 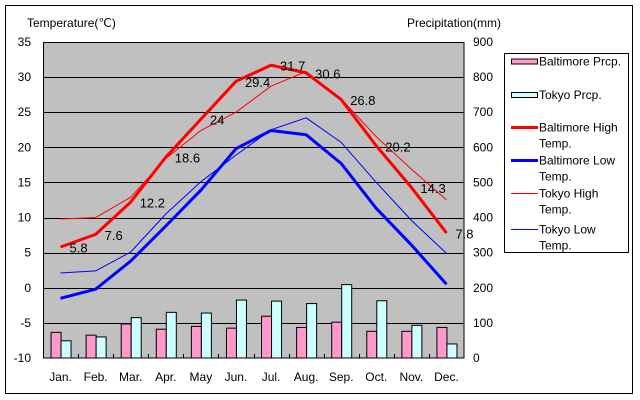 What do you see at coordinates (254, 321) in the screenshot?
I see `bar-series` at bounding box center [254, 321].